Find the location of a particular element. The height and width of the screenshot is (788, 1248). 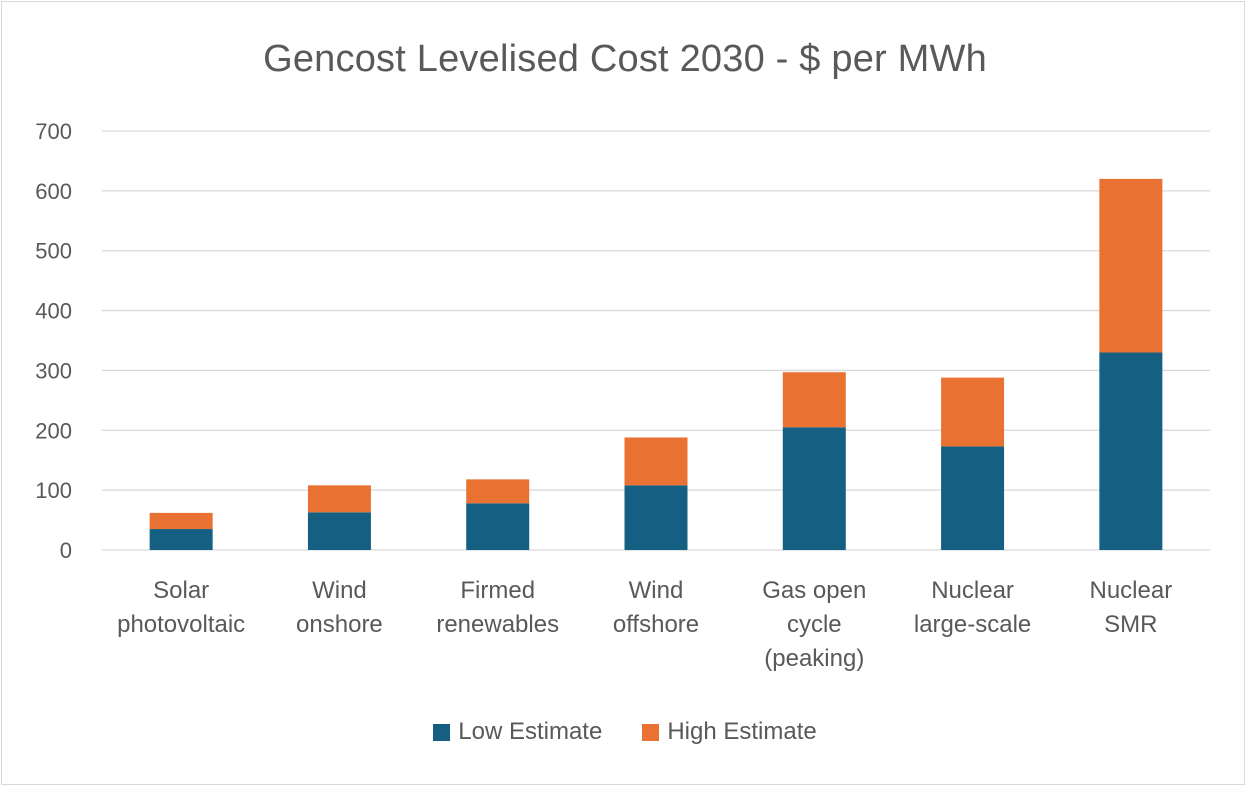

x-tick-label: Nuclear large-scale is located at coordinates (972, 607).